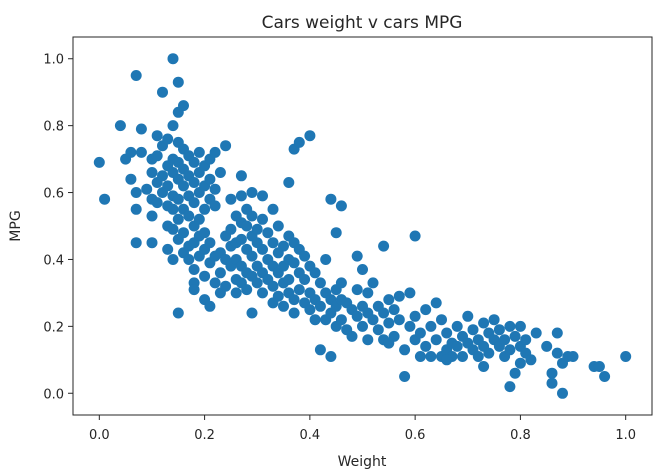 The width and height of the screenshot is (663, 476). What do you see at coordinates (53, 394) in the screenshot?
I see `y-tick-label: 0.0` at bounding box center [53, 394].